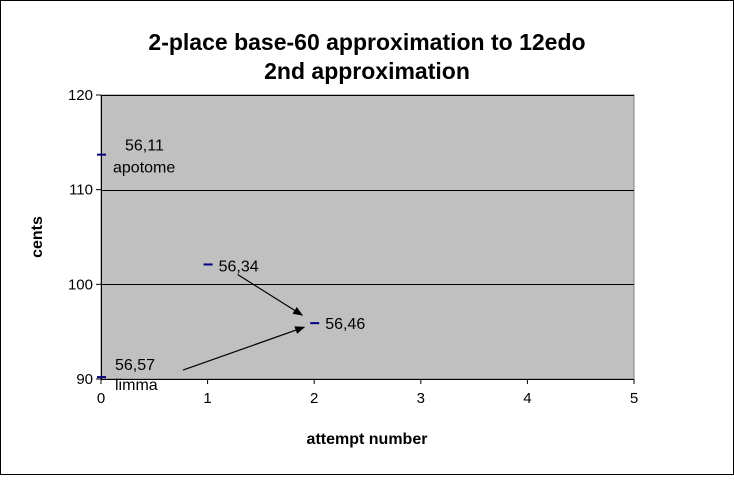 The height and width of the screenshot is (480, 734). I want to click on data-sublabel: apotome, so click(144, 168).